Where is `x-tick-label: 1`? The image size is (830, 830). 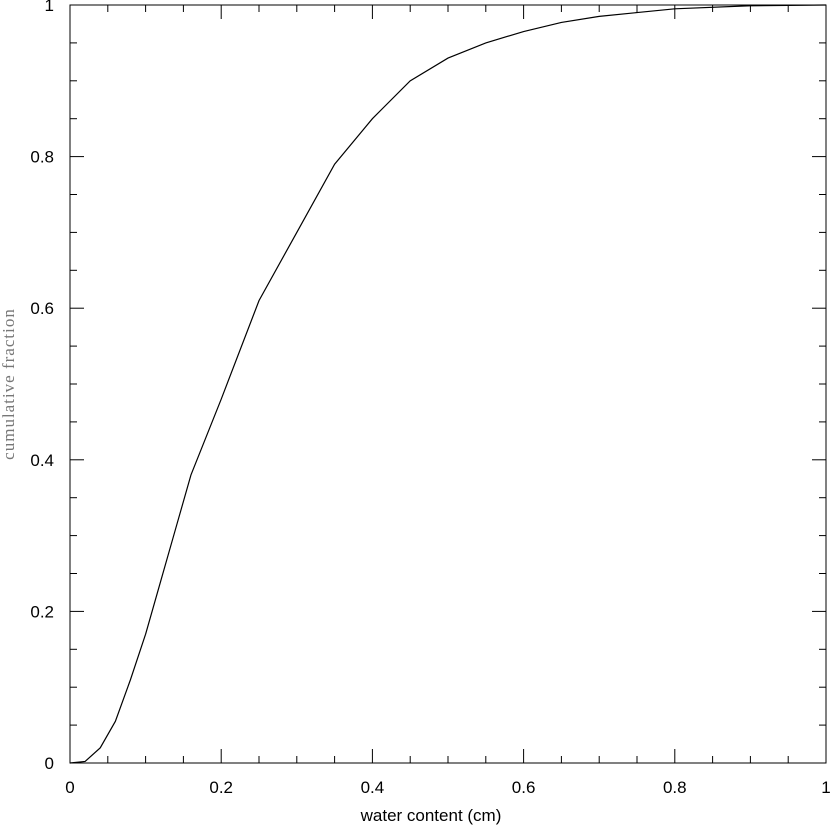
x-tick-label: 1 is located at coordinates (825, 787).